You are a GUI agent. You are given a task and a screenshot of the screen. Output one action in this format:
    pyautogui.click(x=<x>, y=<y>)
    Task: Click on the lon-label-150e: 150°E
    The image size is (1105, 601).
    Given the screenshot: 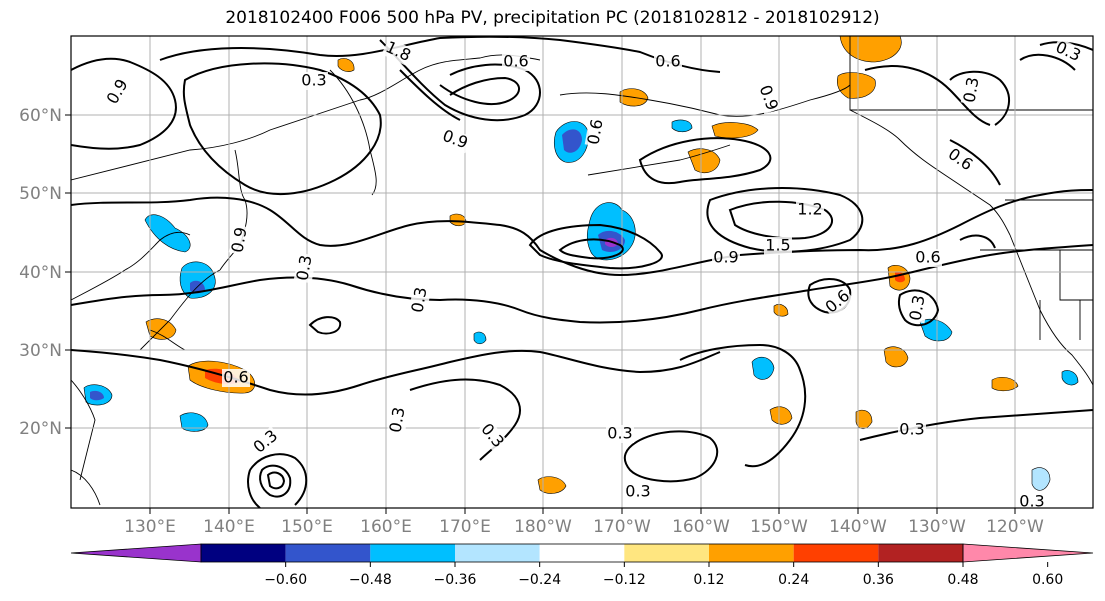 What is the action you would take?
    pyautogui.click(x=307, y=527)
    